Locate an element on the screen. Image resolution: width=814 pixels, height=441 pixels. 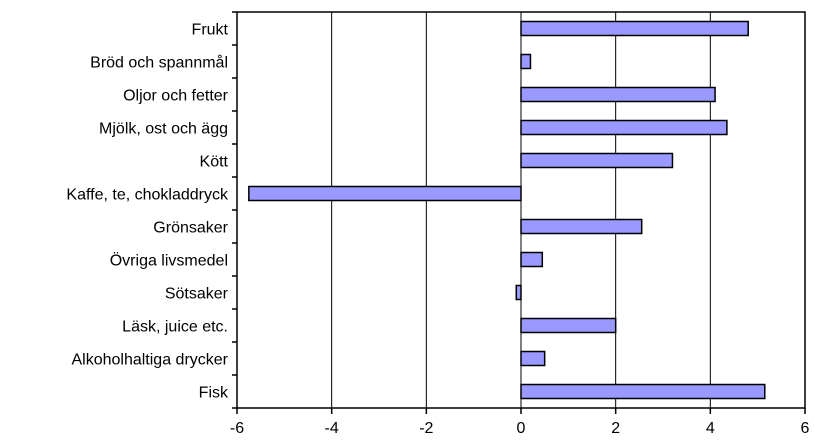
category-label: Sötsaker is located at coordinates (197, 294).